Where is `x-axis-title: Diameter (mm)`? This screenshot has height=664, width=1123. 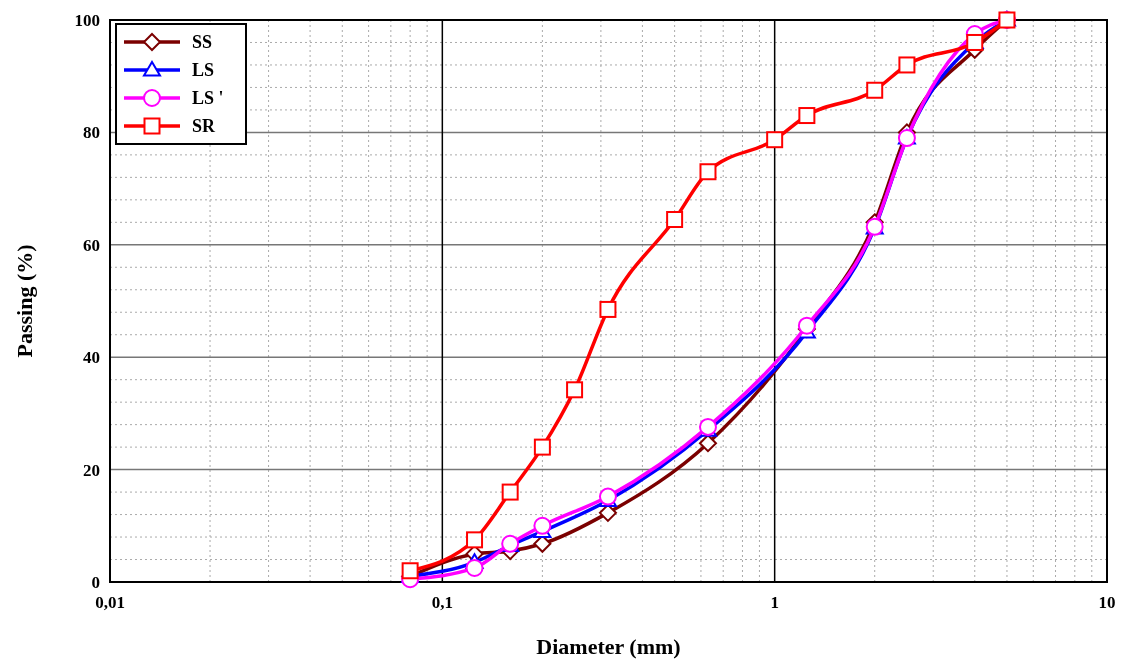
x-axis-title: Diameter (mm) is located at coordinates (608, 646).